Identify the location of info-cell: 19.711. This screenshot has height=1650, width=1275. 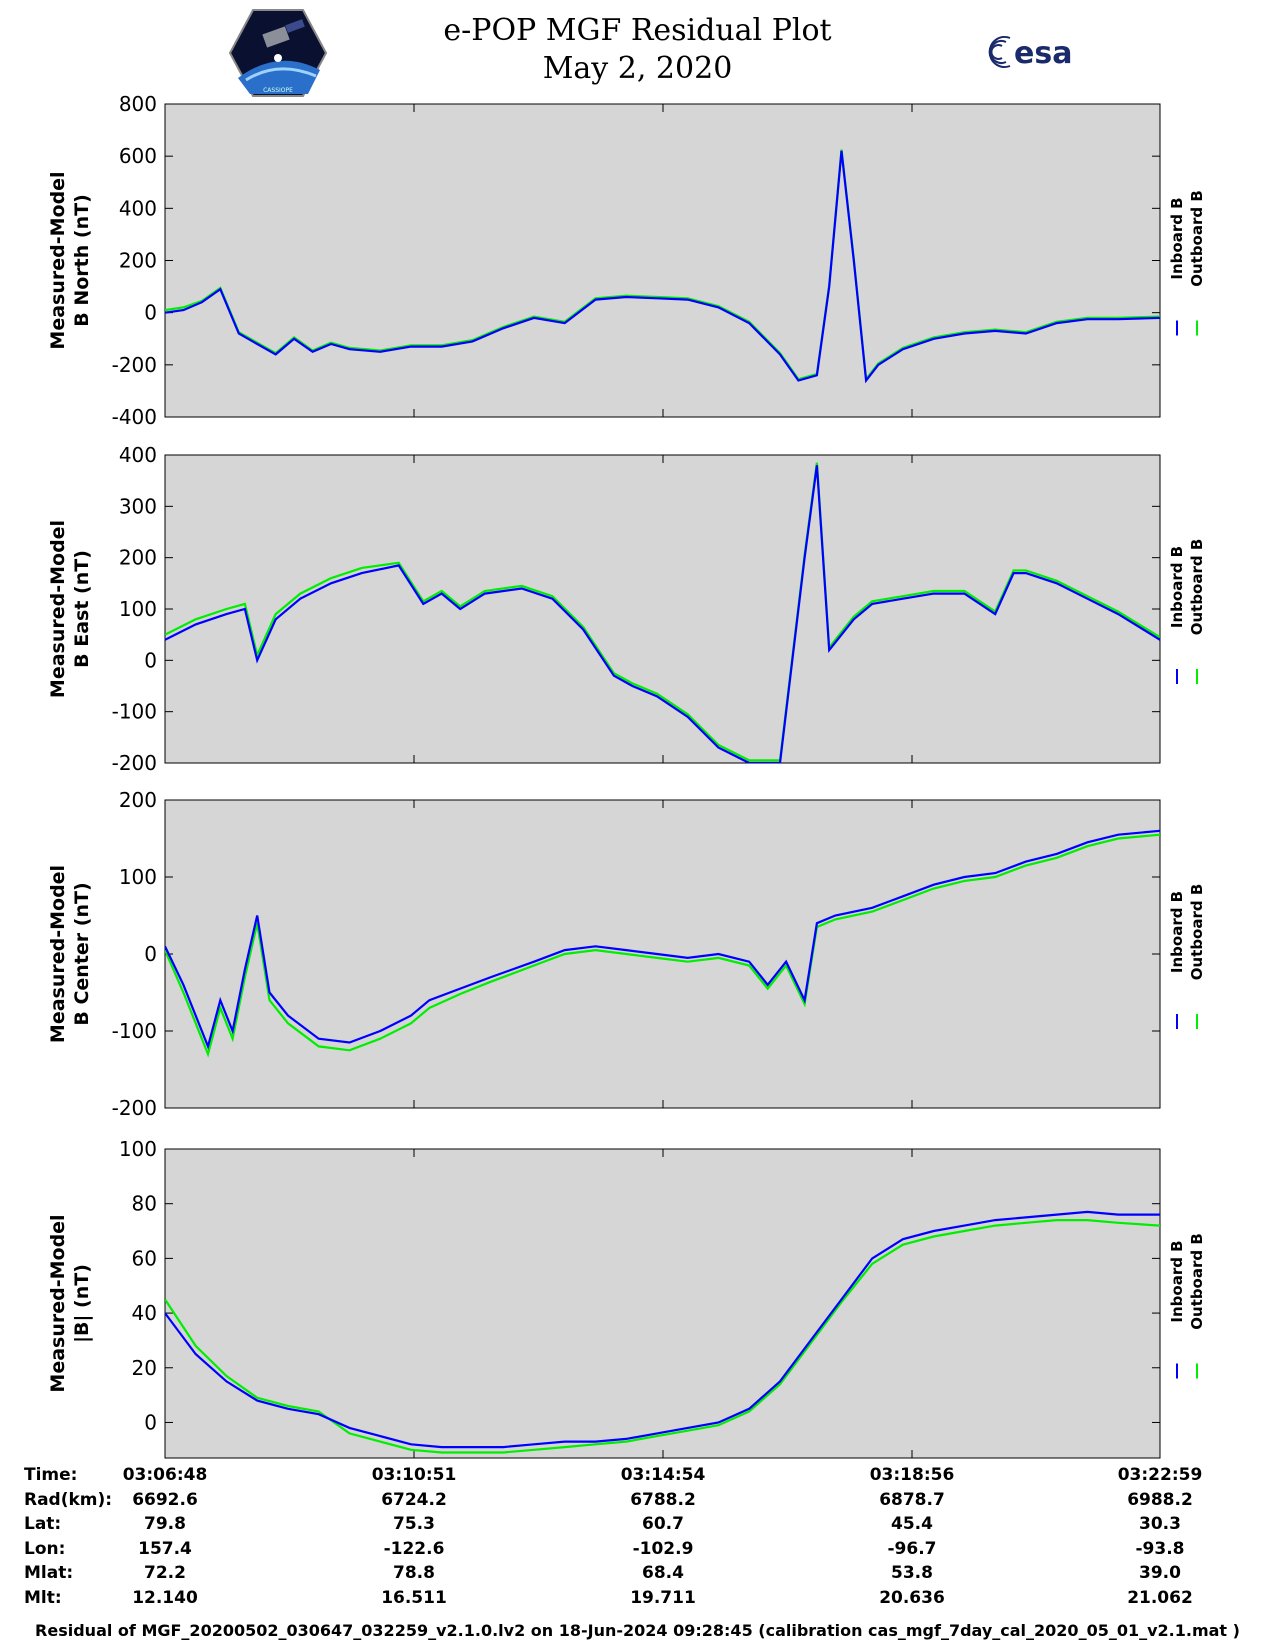
(663, 1597).